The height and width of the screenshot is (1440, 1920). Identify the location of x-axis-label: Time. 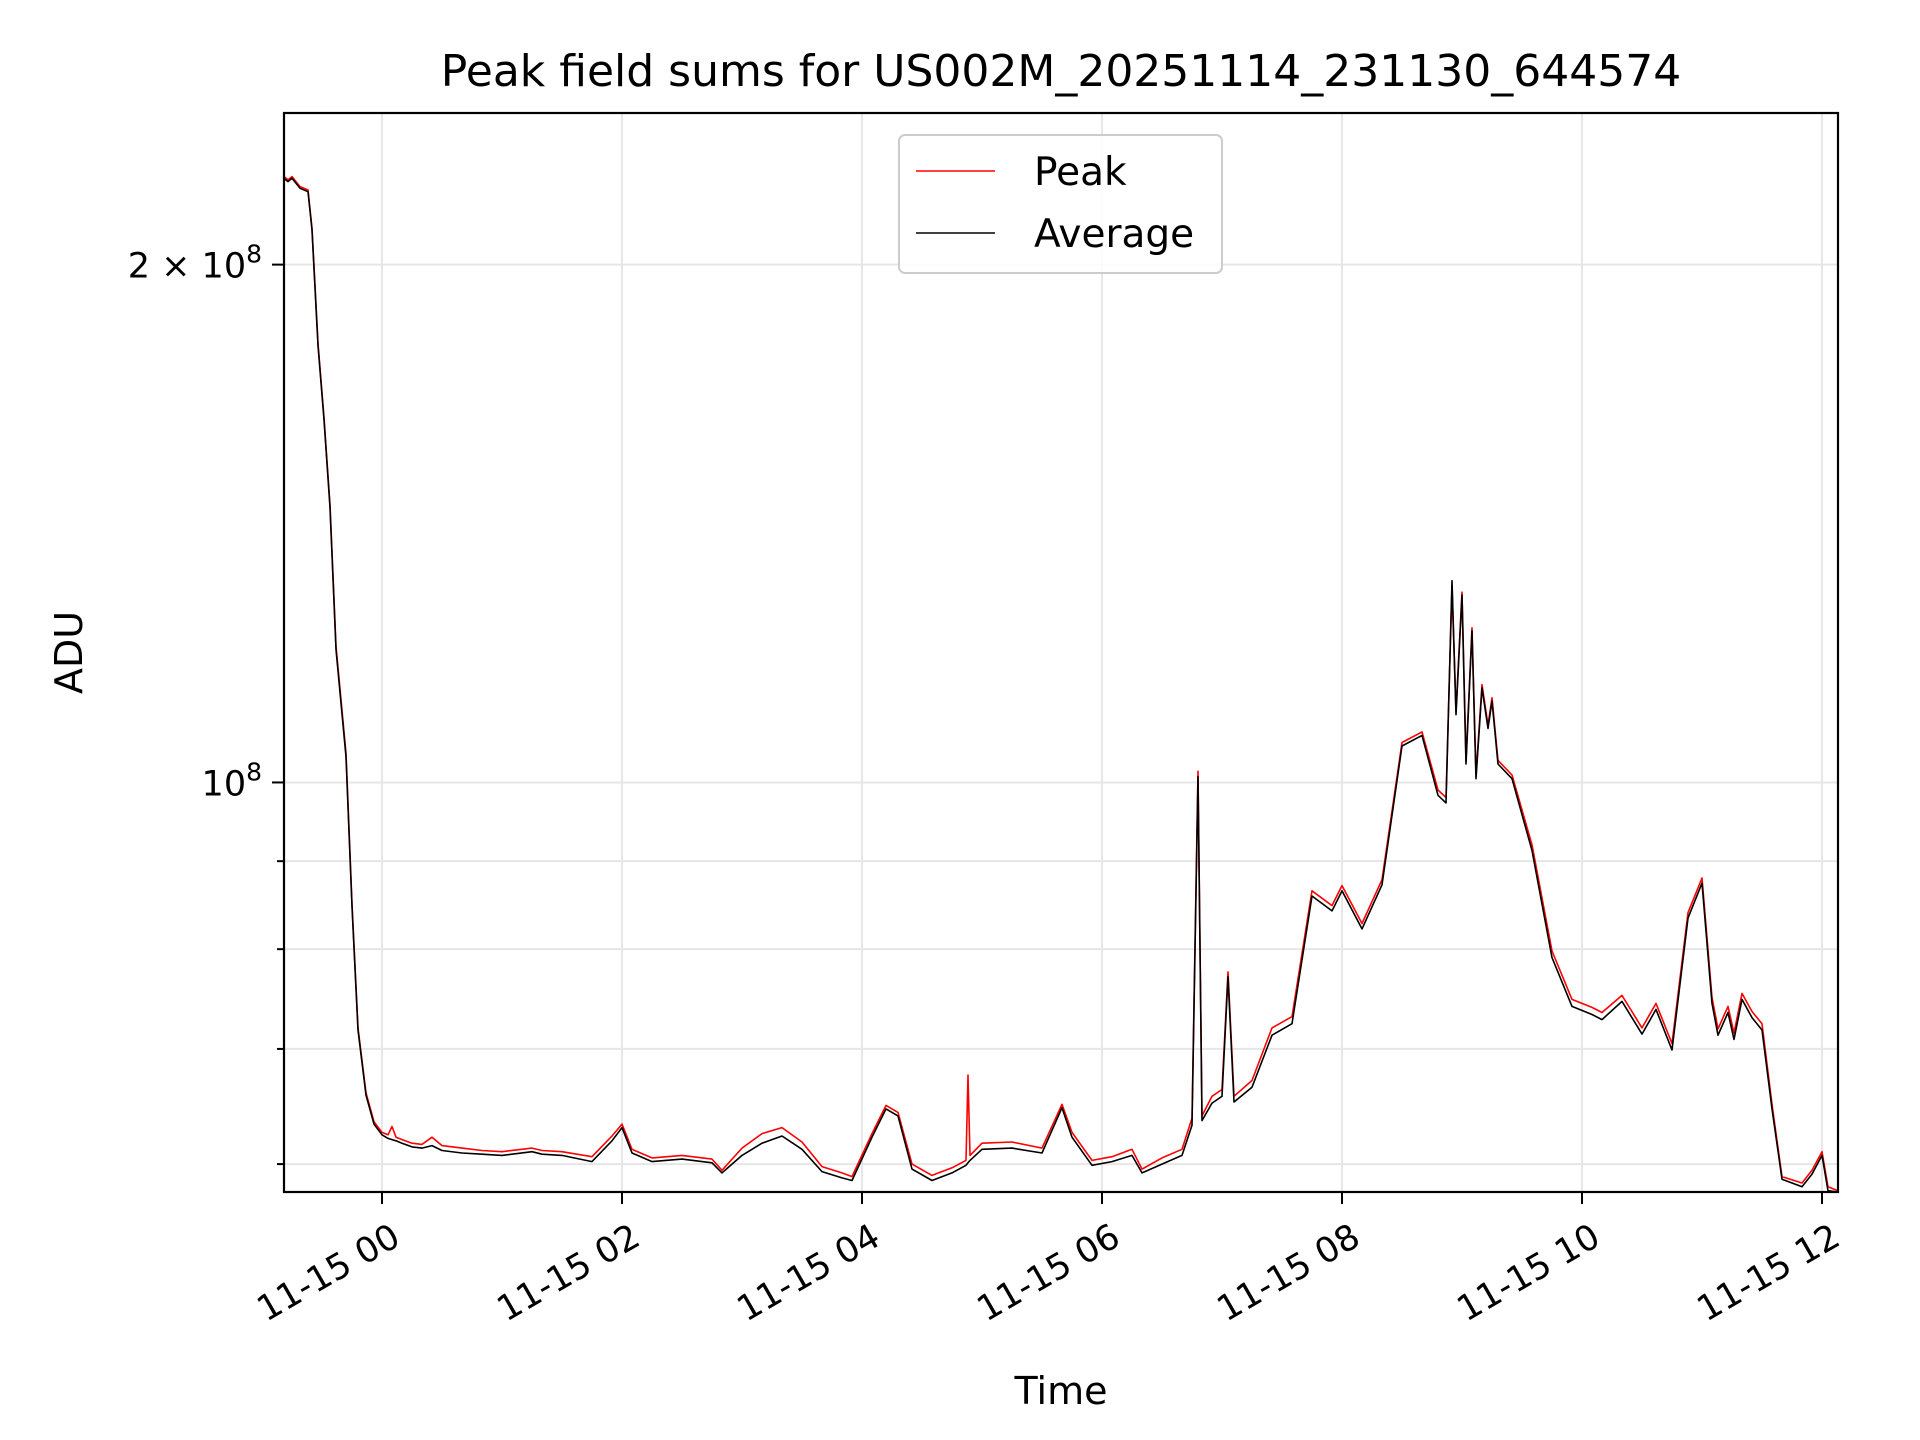
(1061, 1391).